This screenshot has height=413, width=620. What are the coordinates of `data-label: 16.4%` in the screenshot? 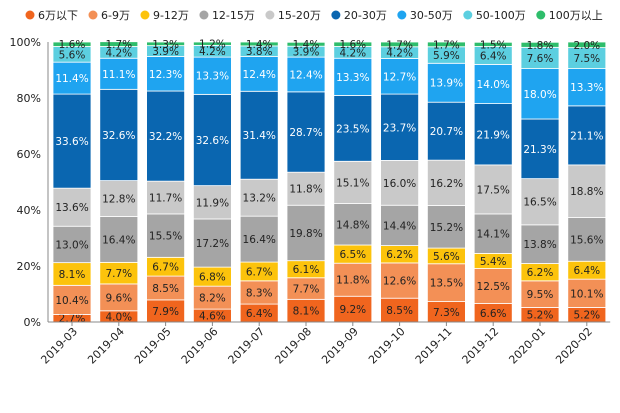 It's located at (118, 240).